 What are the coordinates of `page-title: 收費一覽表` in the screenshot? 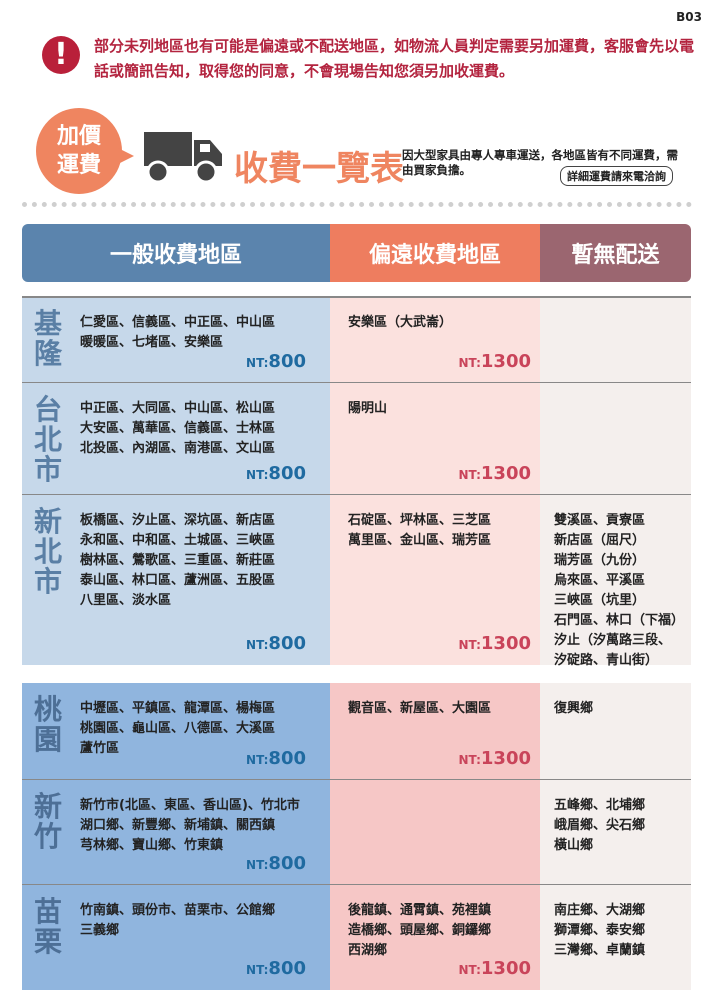 It's located at (319, 169).